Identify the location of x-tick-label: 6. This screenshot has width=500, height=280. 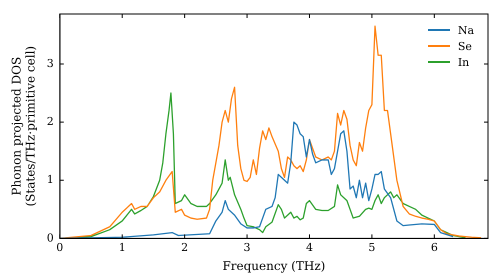
(434, 247).